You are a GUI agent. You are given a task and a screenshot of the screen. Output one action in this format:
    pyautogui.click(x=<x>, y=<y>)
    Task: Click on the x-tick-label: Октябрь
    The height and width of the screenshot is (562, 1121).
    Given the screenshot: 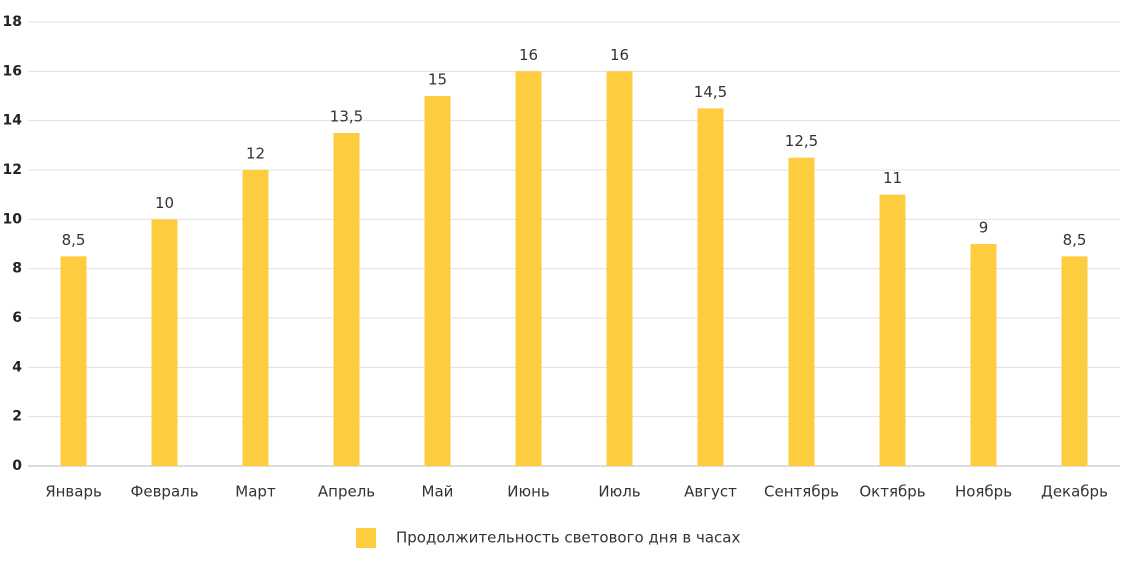 What is the action you would take?
    pyautogui.click(x=892, y=492)
    